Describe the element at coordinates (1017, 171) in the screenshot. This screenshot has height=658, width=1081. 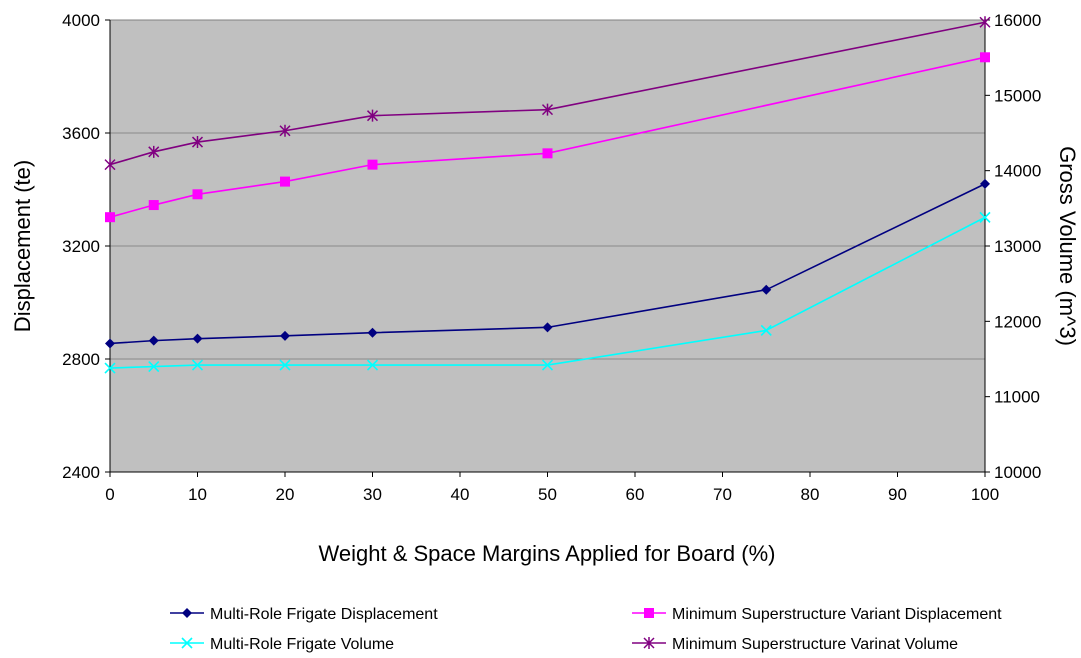
I see `y2-tick-label: 14000` at that location.